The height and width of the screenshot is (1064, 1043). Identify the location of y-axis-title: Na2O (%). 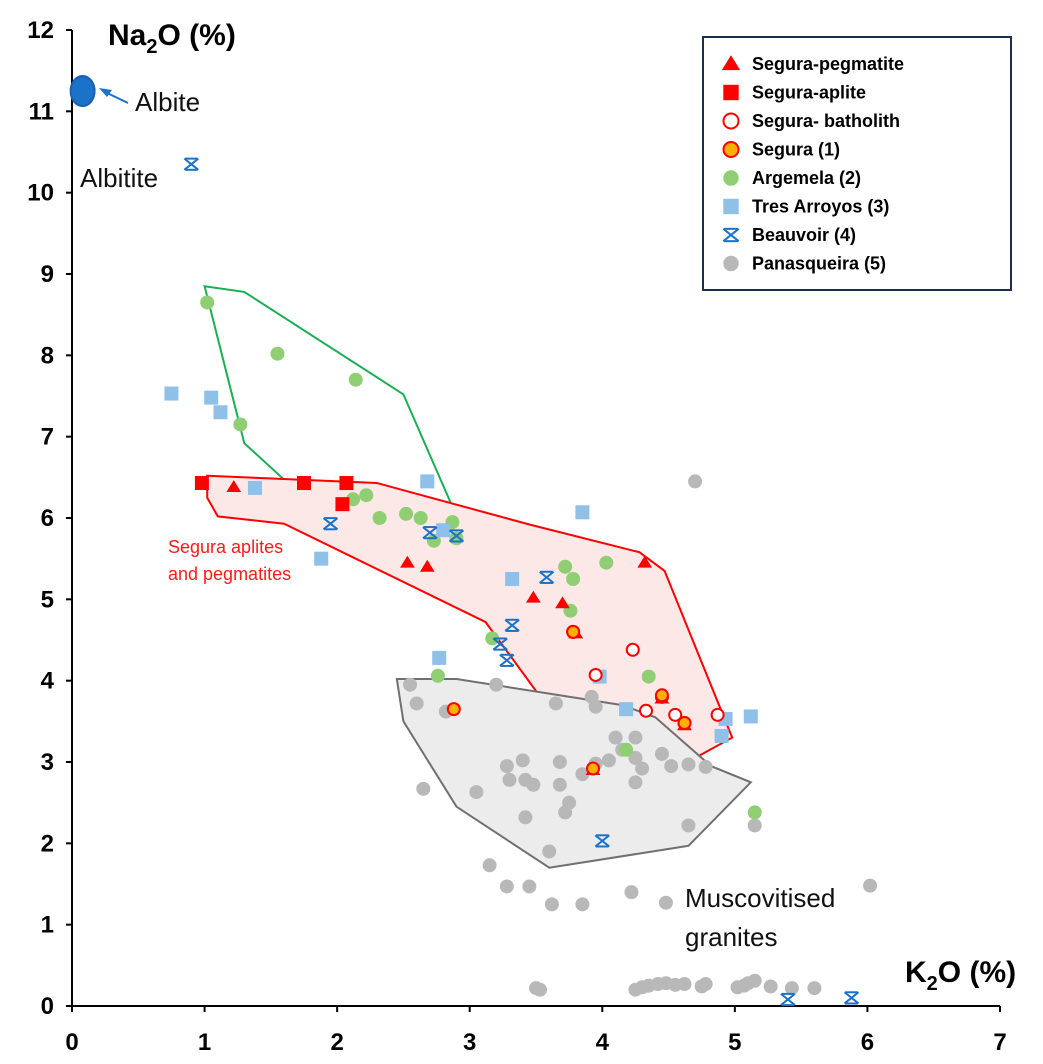
(172, 38).